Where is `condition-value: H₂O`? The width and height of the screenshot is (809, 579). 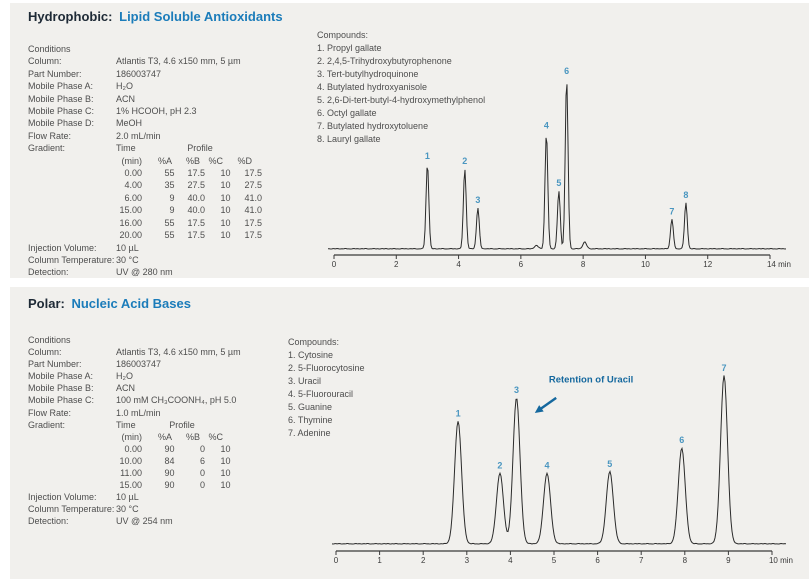 condition-value: H₂O is located at coordinates (124, 86).